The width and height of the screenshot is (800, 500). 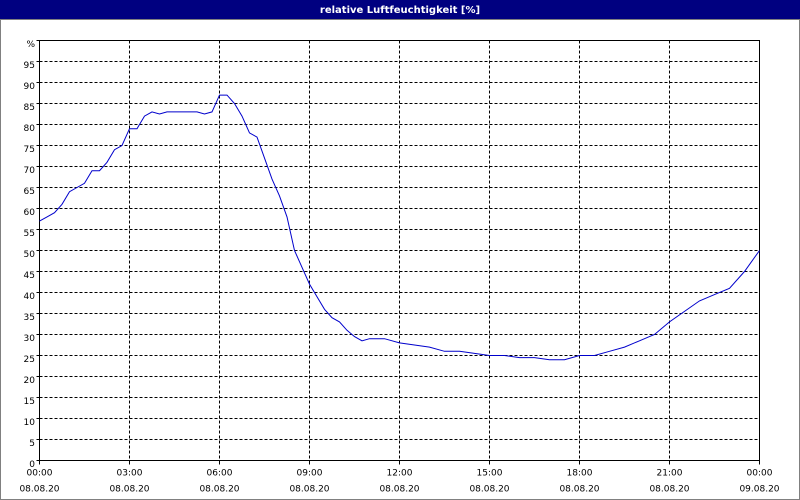 What do you see at coordinates (490, 474) in the screenshot?
I see `x-tick-label: 15:00` at bounding box center [490, 474].